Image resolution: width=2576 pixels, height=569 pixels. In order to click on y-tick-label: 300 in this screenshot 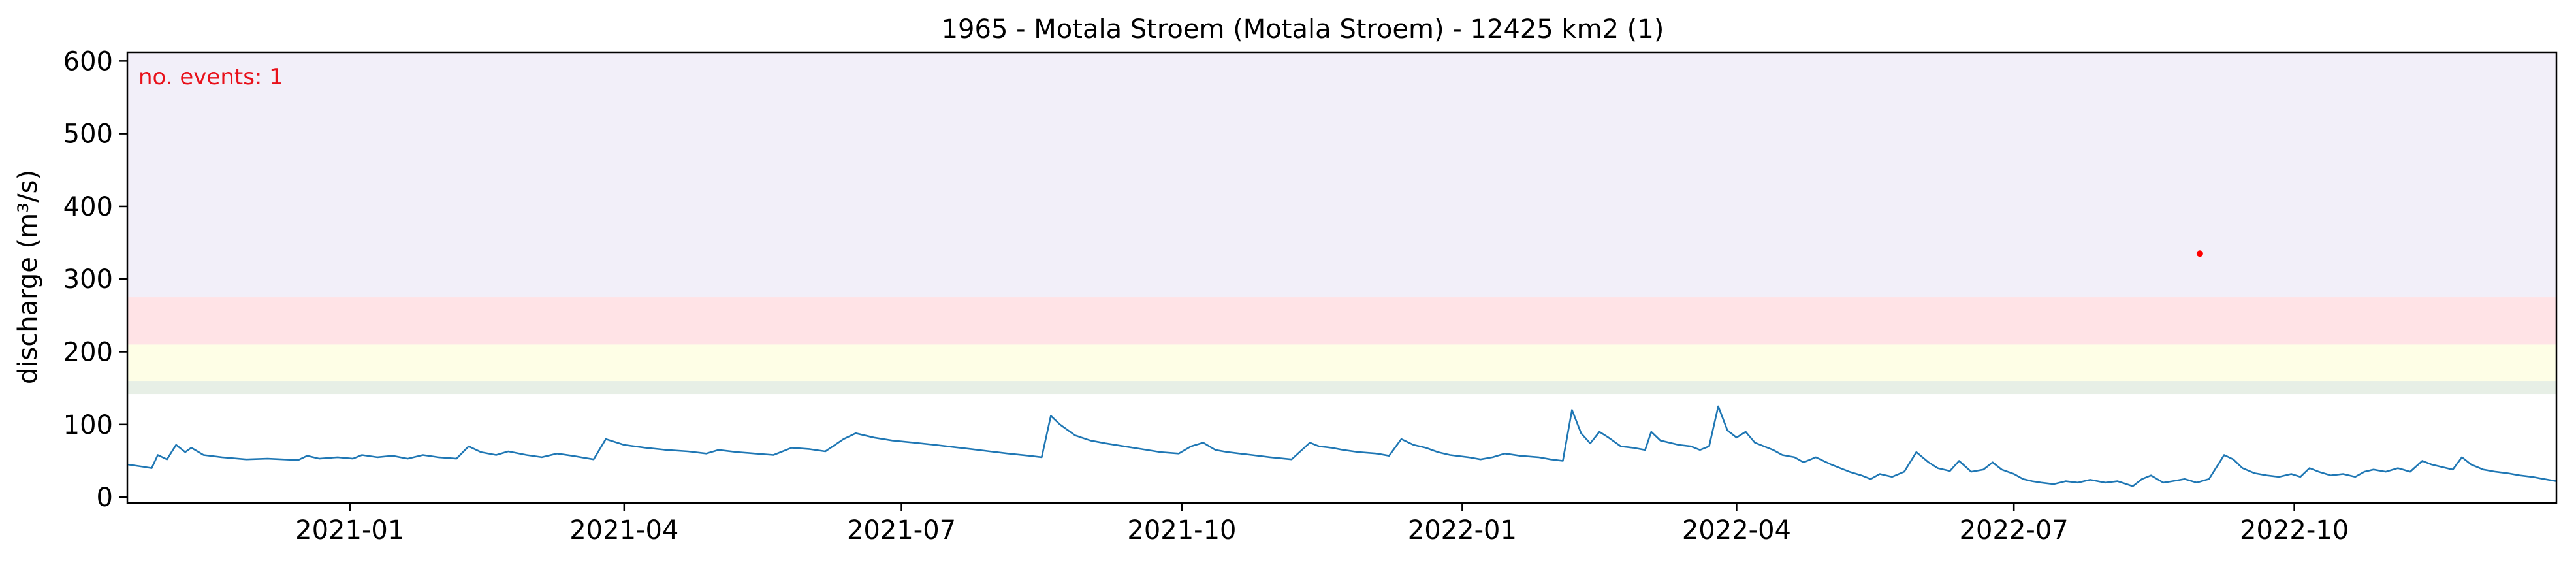, I will do `click(88, 280)`.